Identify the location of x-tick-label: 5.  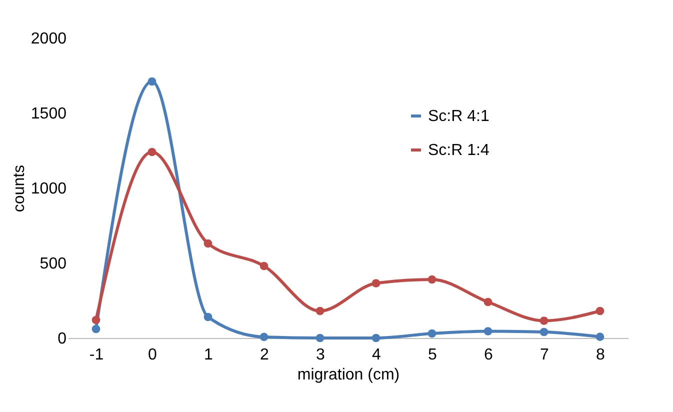
(433, 355).